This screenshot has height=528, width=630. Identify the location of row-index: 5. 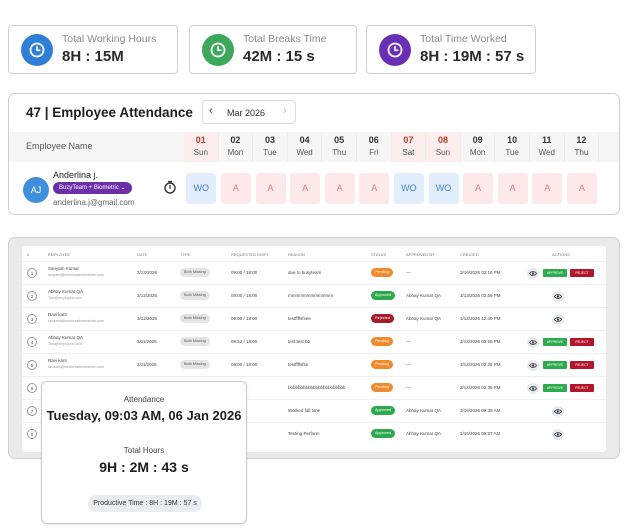
(32, 365).